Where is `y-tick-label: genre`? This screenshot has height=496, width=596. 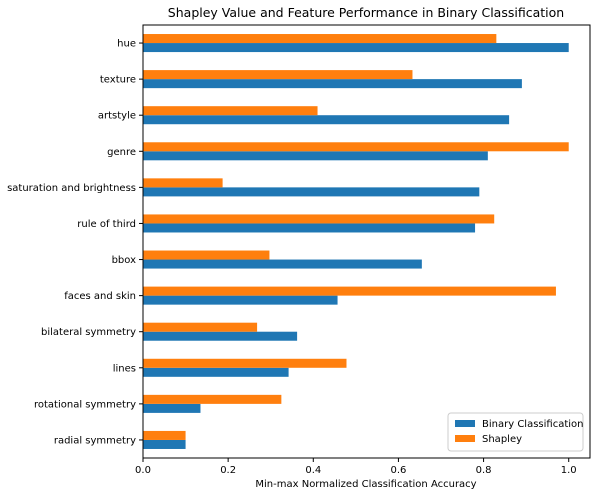 y-tick-label: genre is located at coordinates (121, 152).